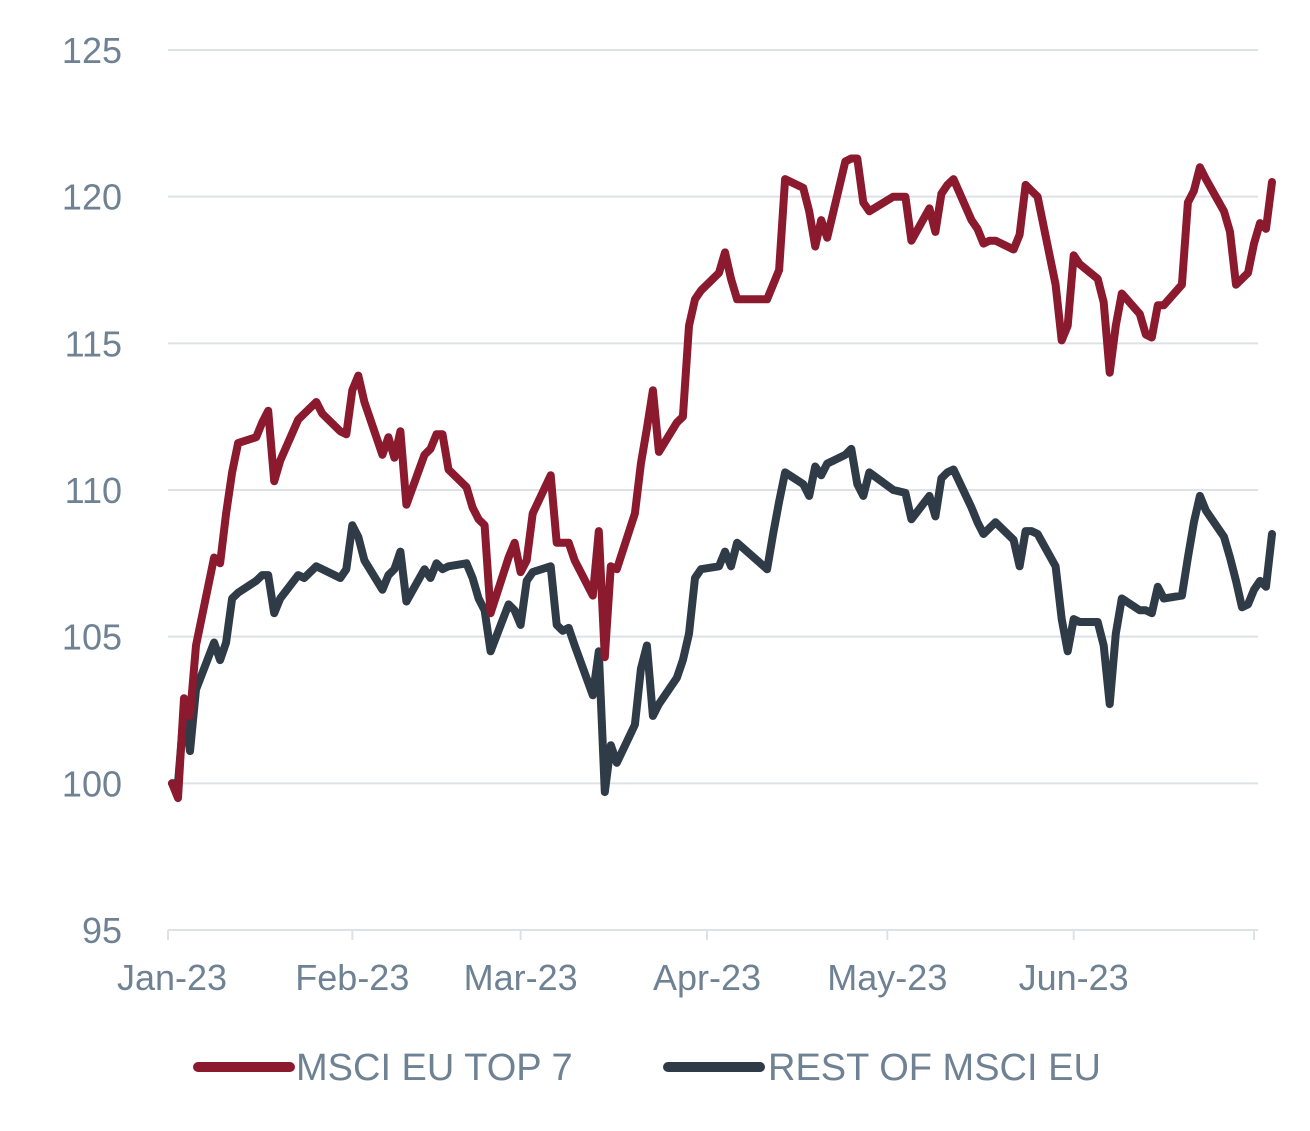  Describe the element at coordinates (647, 1068) in the screenshot. I see `legend: MSCI EU TOP 7 REST OF MSCI EU` at that location.